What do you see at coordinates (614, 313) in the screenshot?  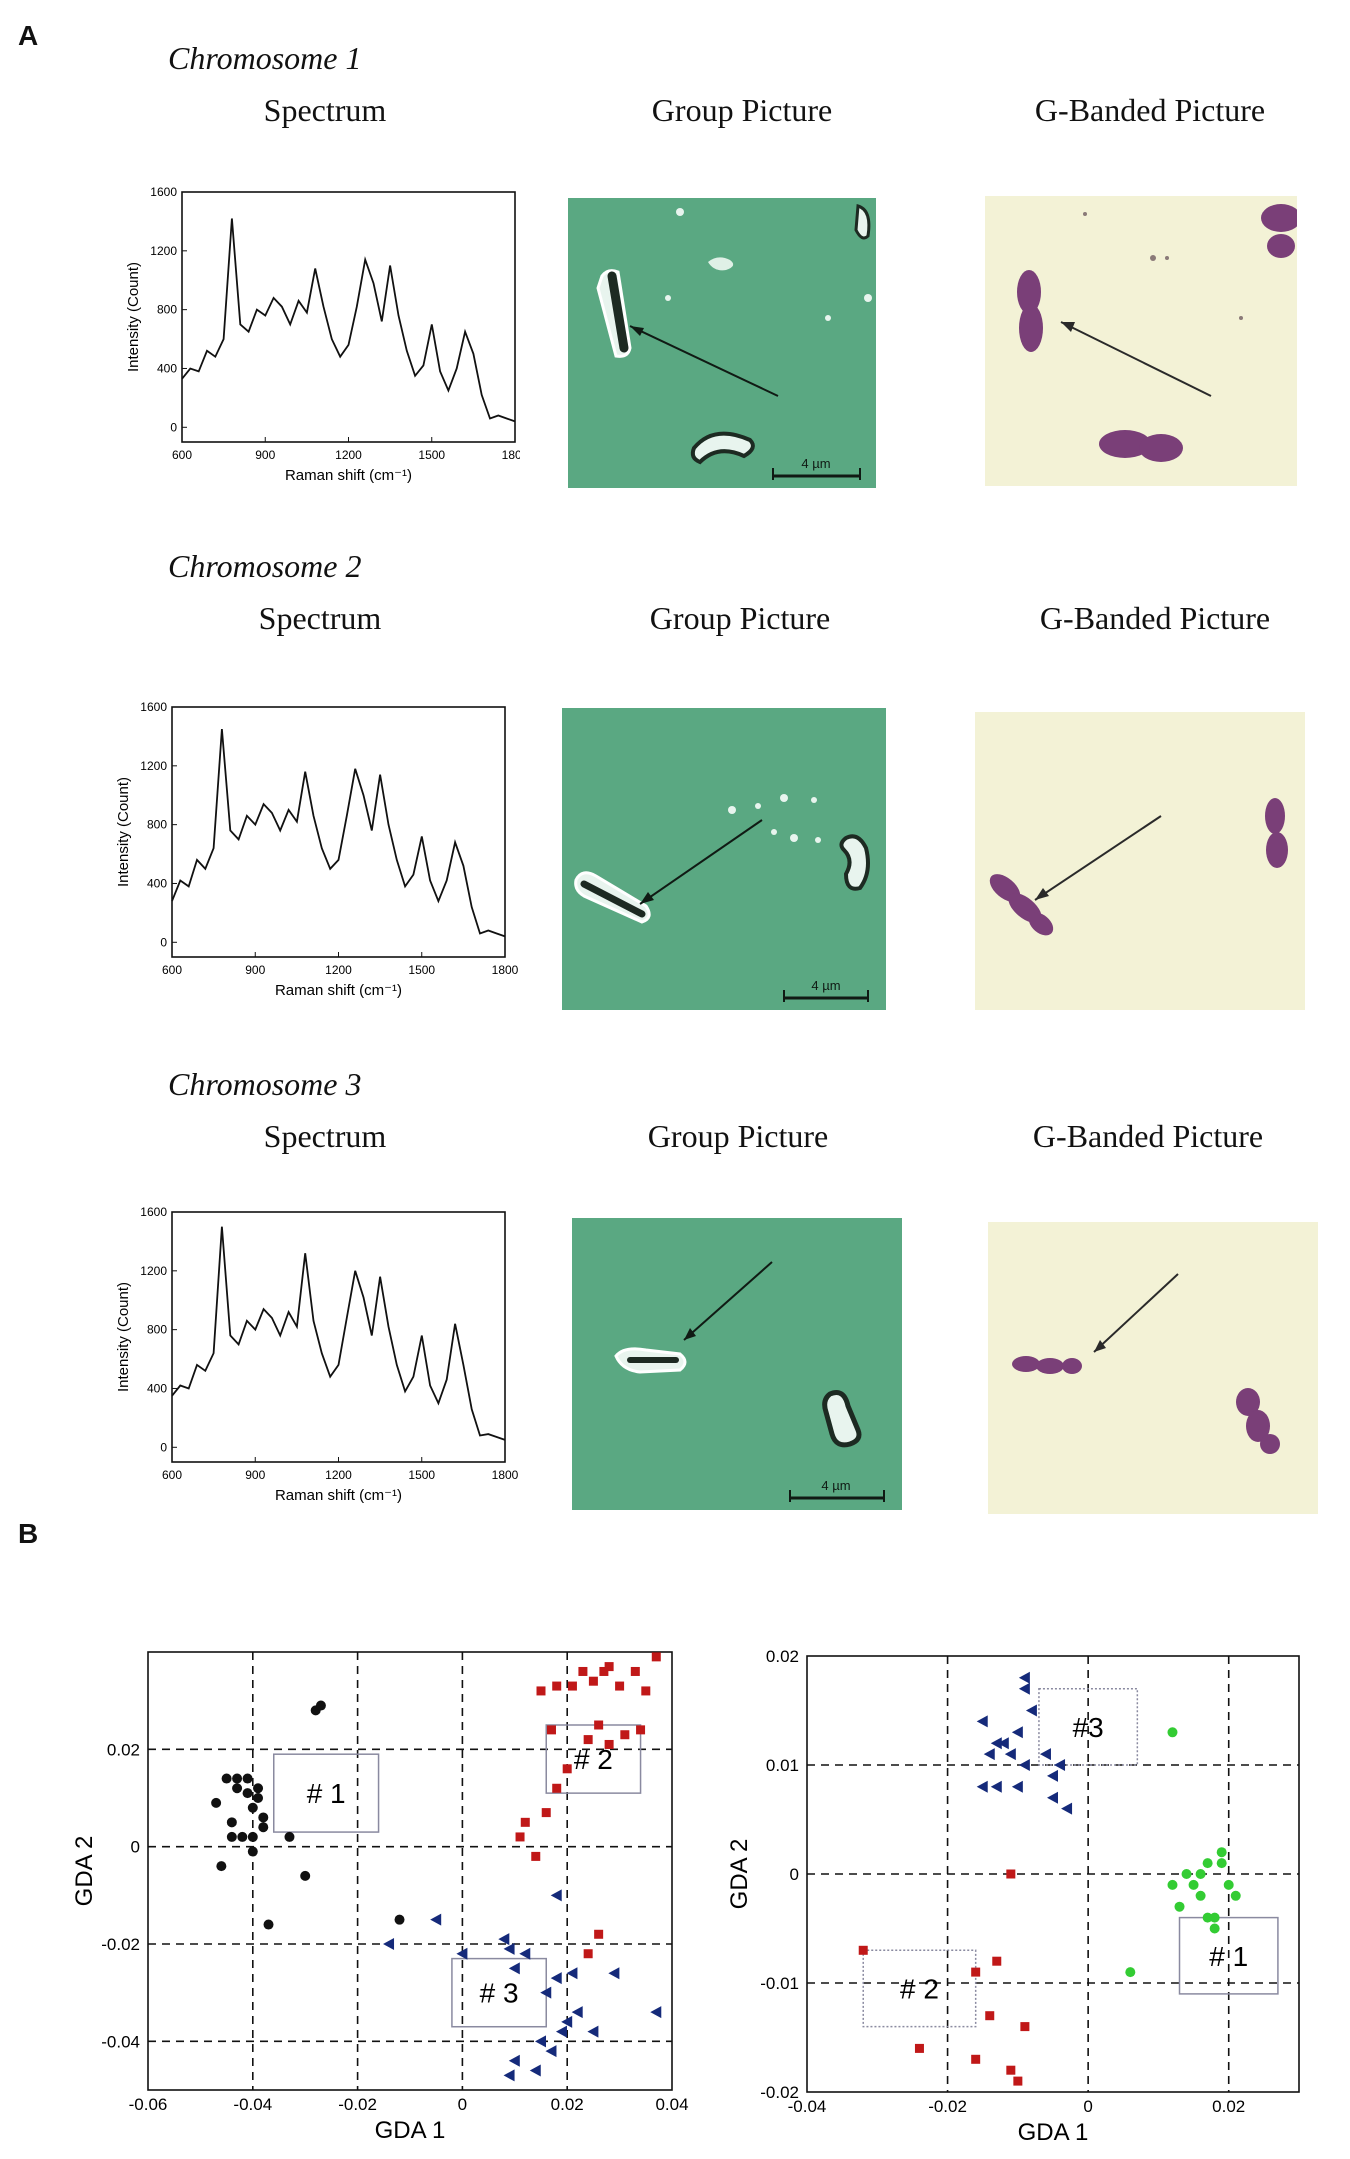 I see `chromosome-1-target` at bounding box center [614, 313].